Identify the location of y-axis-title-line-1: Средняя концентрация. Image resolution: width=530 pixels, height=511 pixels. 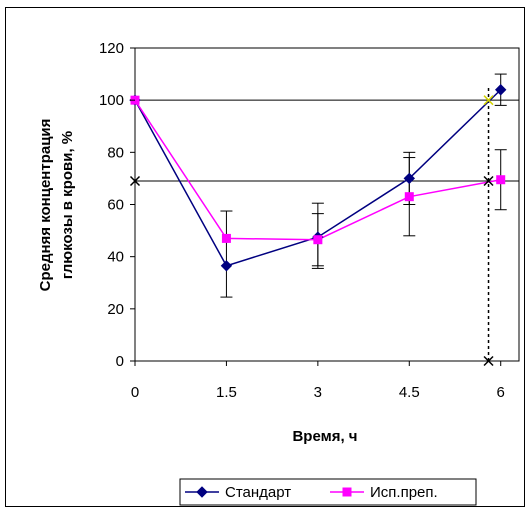
(45, 205).